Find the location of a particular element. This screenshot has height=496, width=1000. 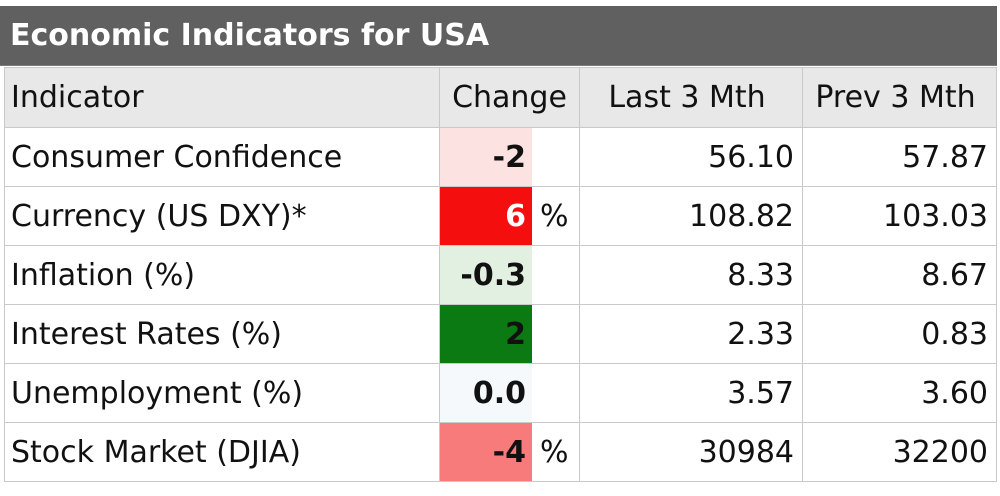

change-cell: -4% is located at coordinates (509, 452).